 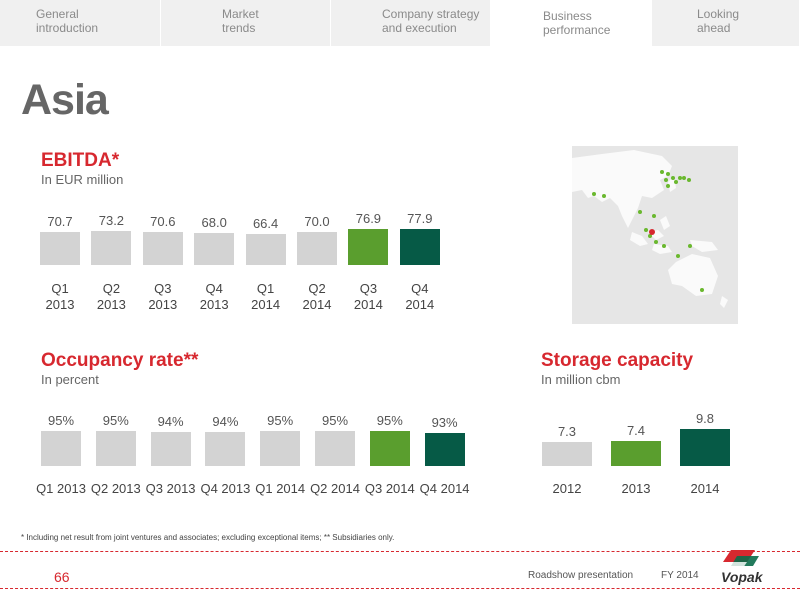 I want to click on ebitda-subtitle: In EUR million, so click(x=82, y=179).